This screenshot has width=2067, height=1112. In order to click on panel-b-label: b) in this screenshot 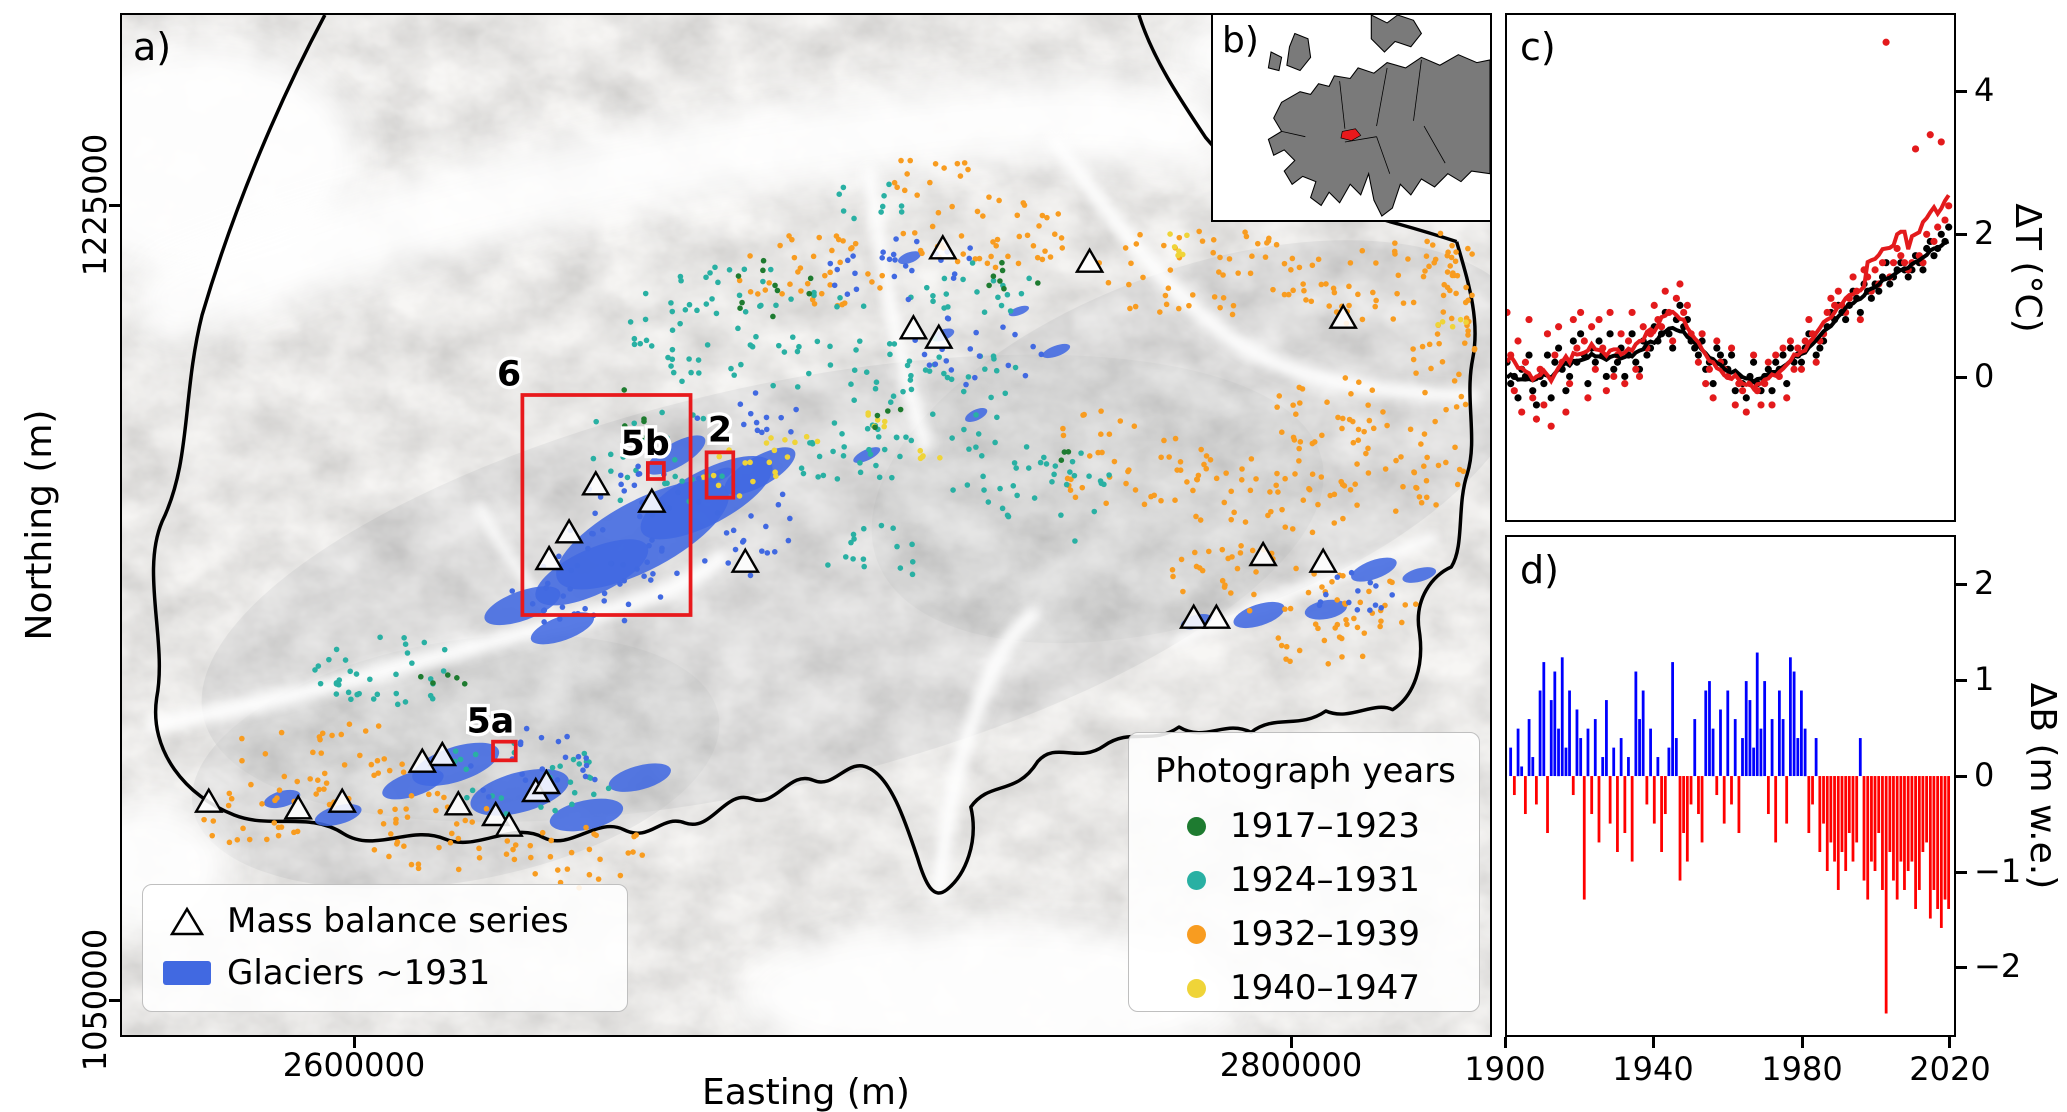, I will do `click(1240, 40)`.